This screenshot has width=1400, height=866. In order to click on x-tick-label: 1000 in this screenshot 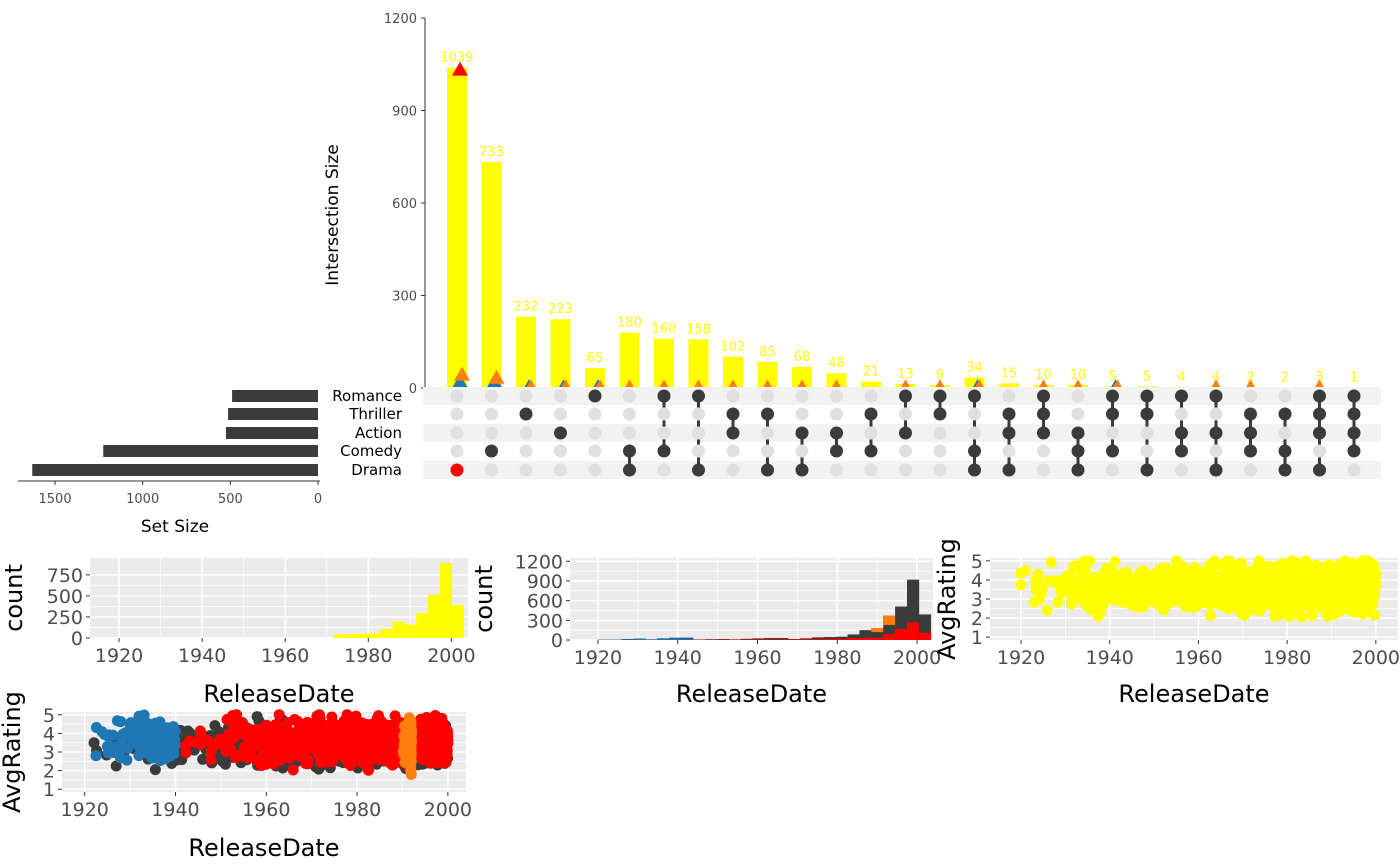, I will do `click(142, 499)`.